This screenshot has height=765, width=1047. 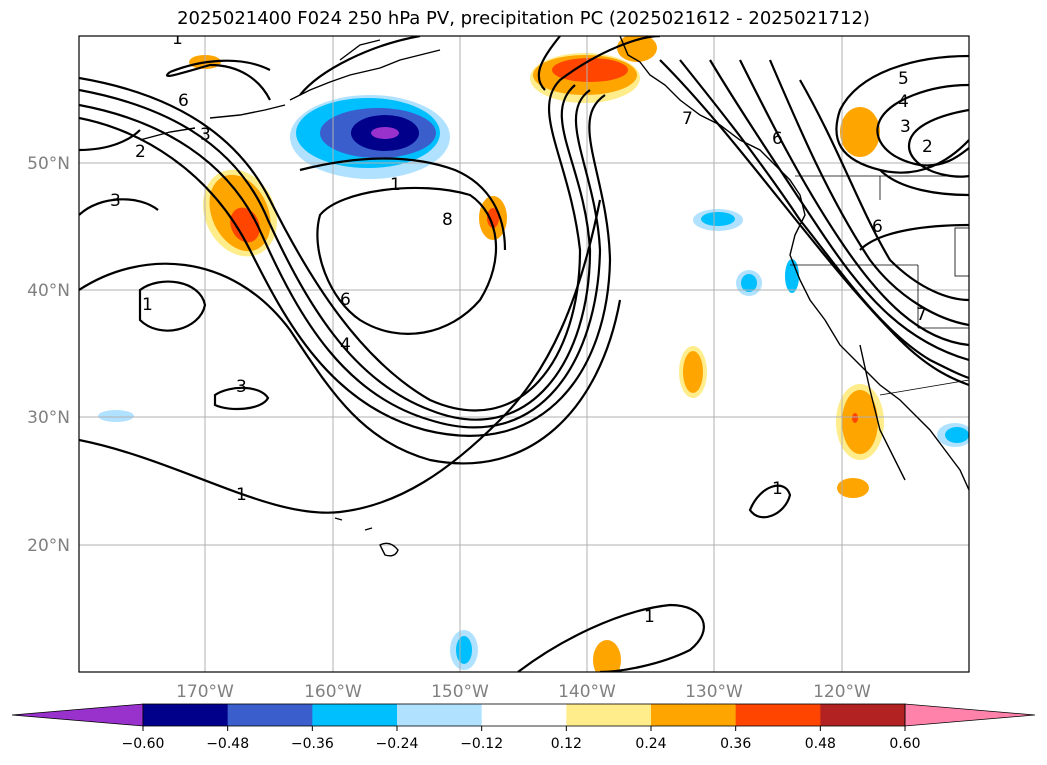 What do you see at coordinates (447, 220) in the screenshot?
I see `contour-label: 8` at bounding box center [447, 220].